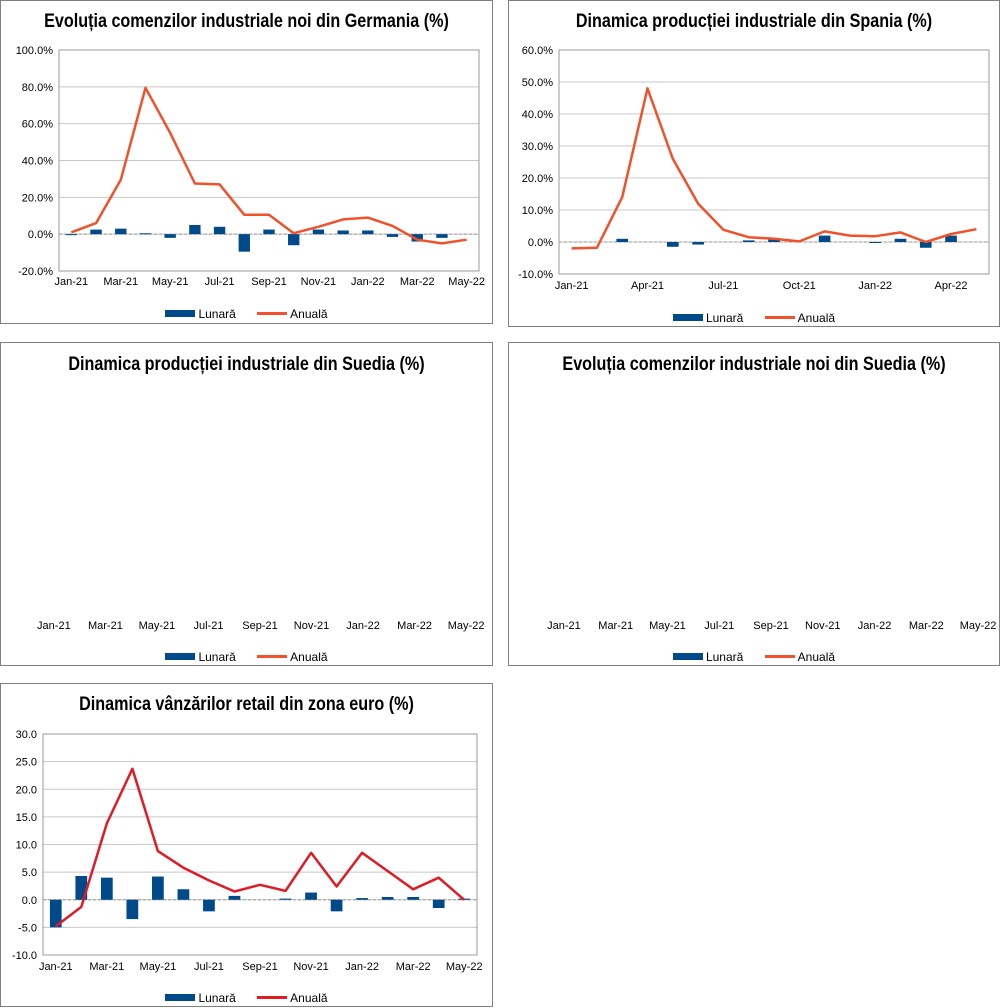  I want to click on y-tick-label: -5.0, so click(27, 928).